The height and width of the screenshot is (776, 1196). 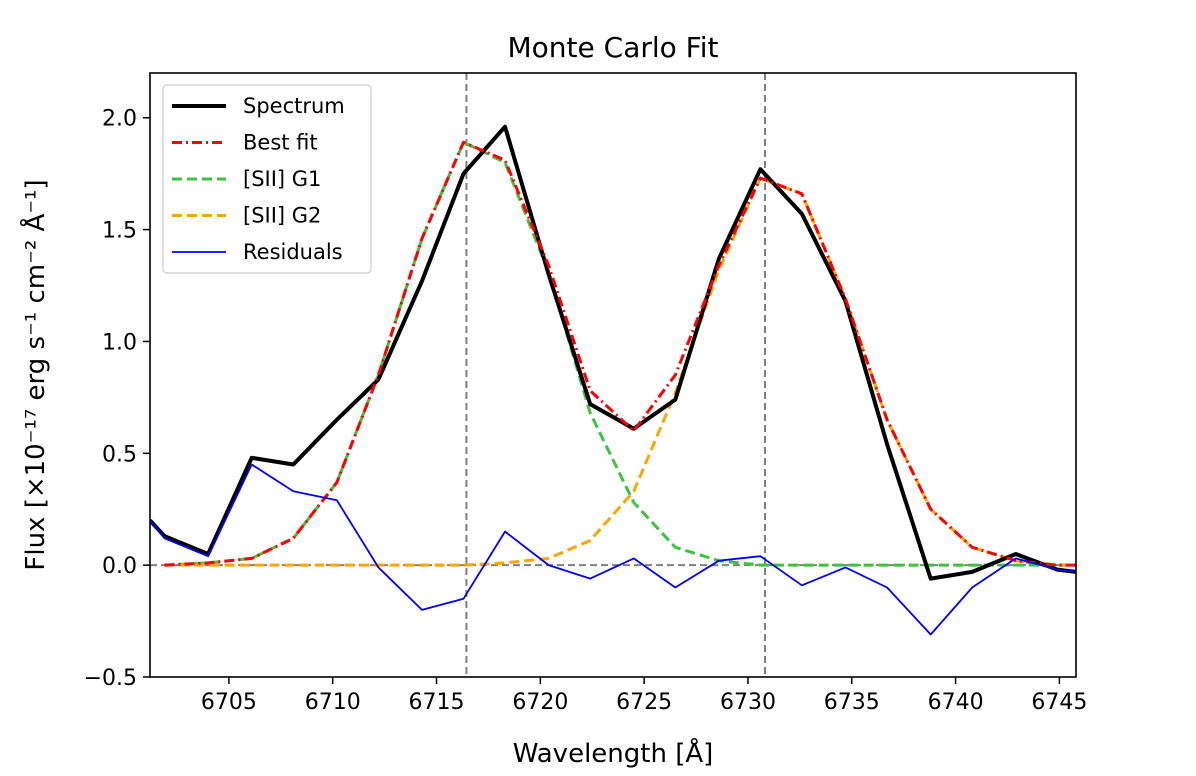 I want to click on legend-box, so click(x=267, y=179).